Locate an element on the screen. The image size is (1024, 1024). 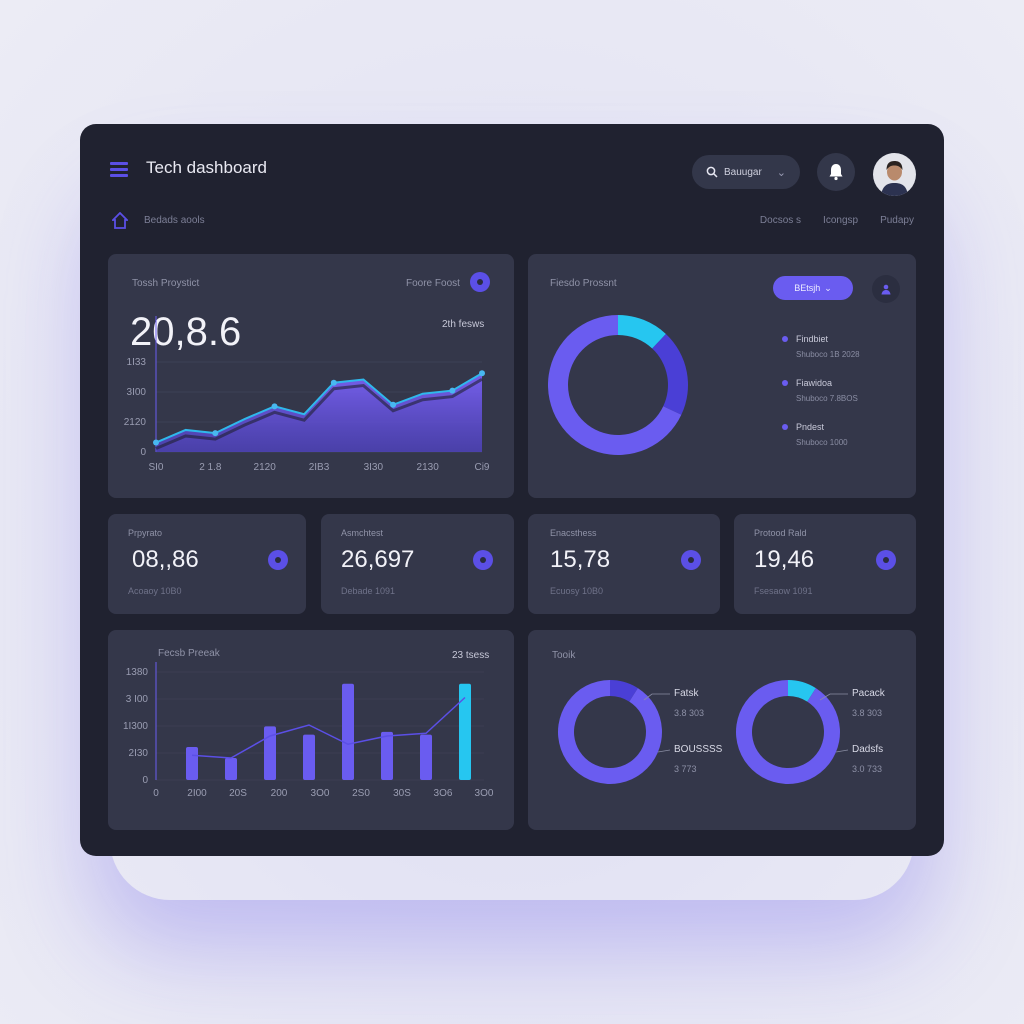
donut-right-value-2: 3.0 733 is located at coordinates (867, 769).